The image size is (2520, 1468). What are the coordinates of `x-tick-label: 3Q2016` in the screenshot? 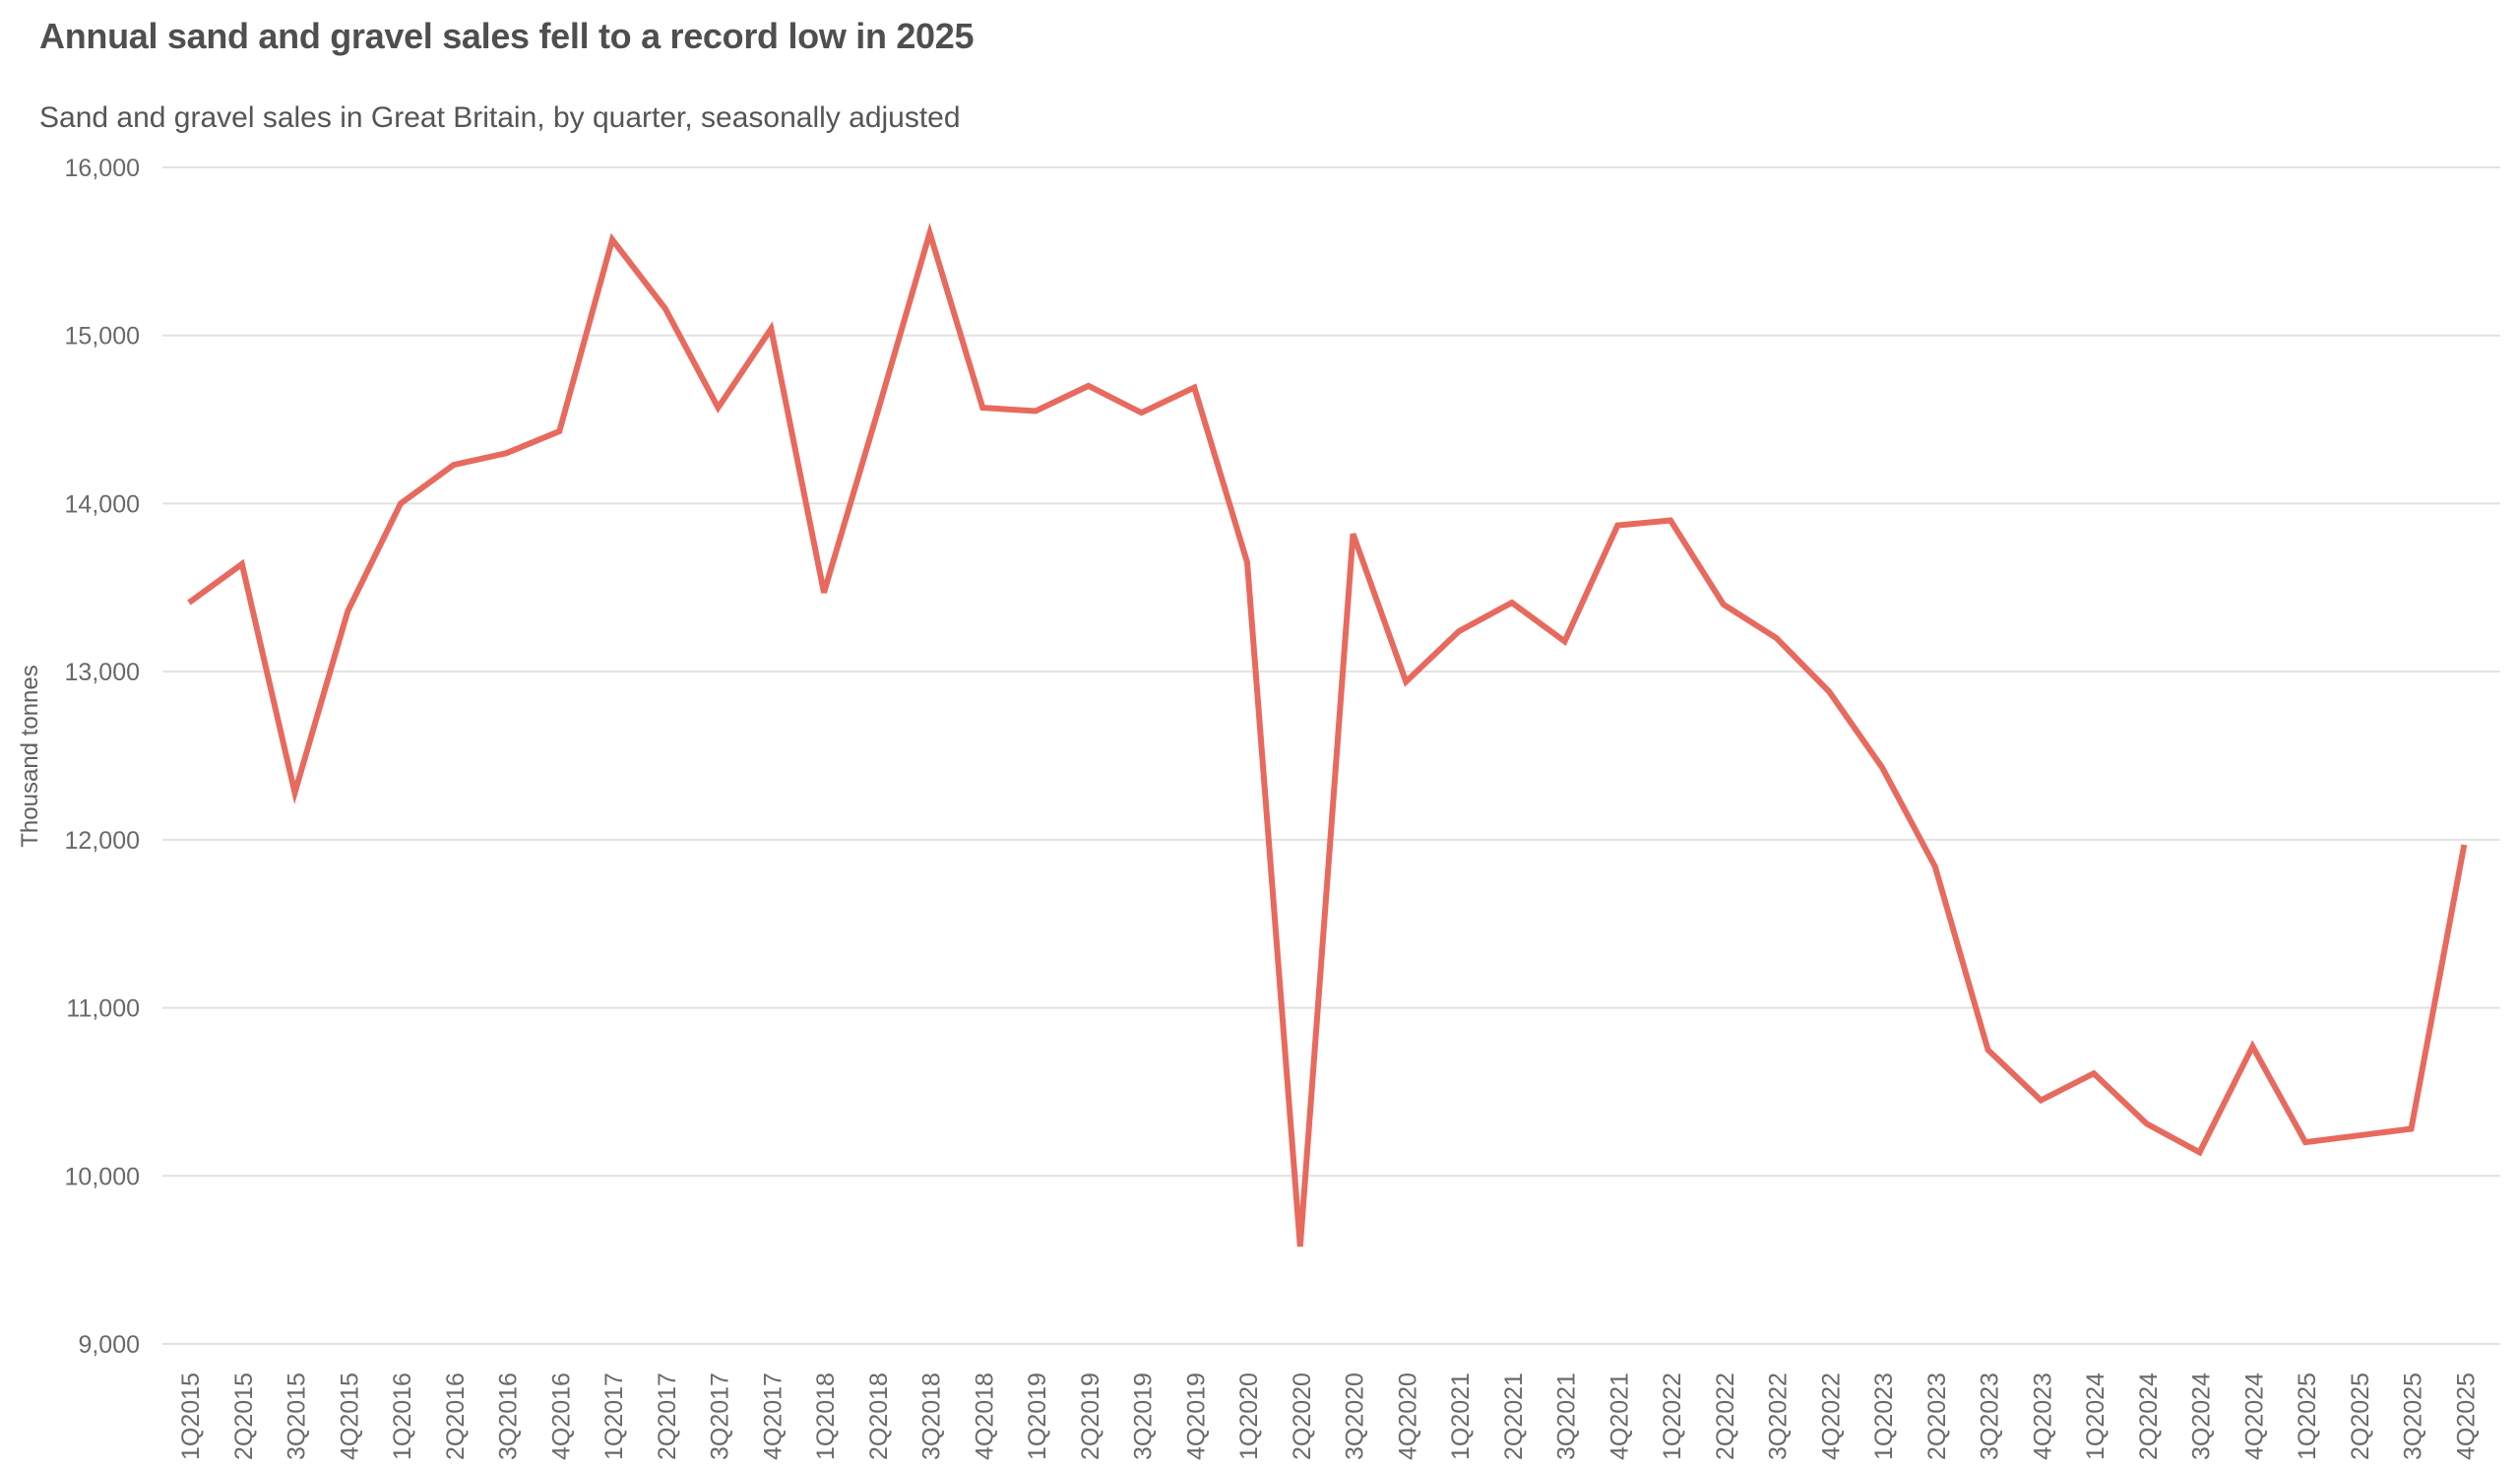 It's located at (509, 1416).